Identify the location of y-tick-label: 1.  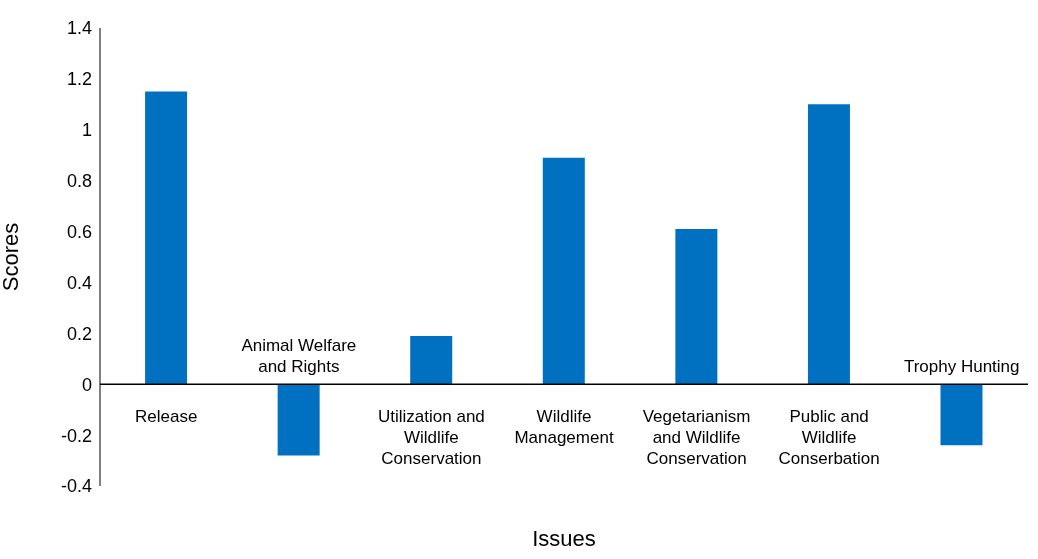
(86, 130).